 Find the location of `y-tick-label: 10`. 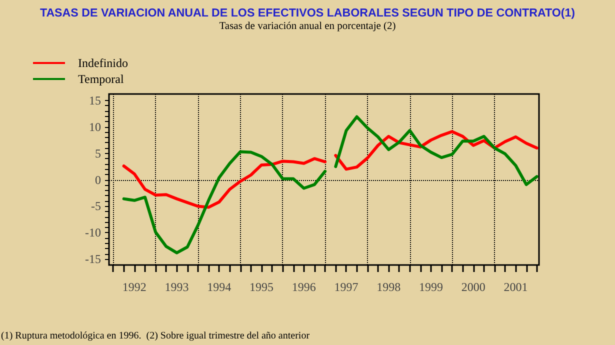

y-tick-label: 10 is located at coordinates (95, 127).